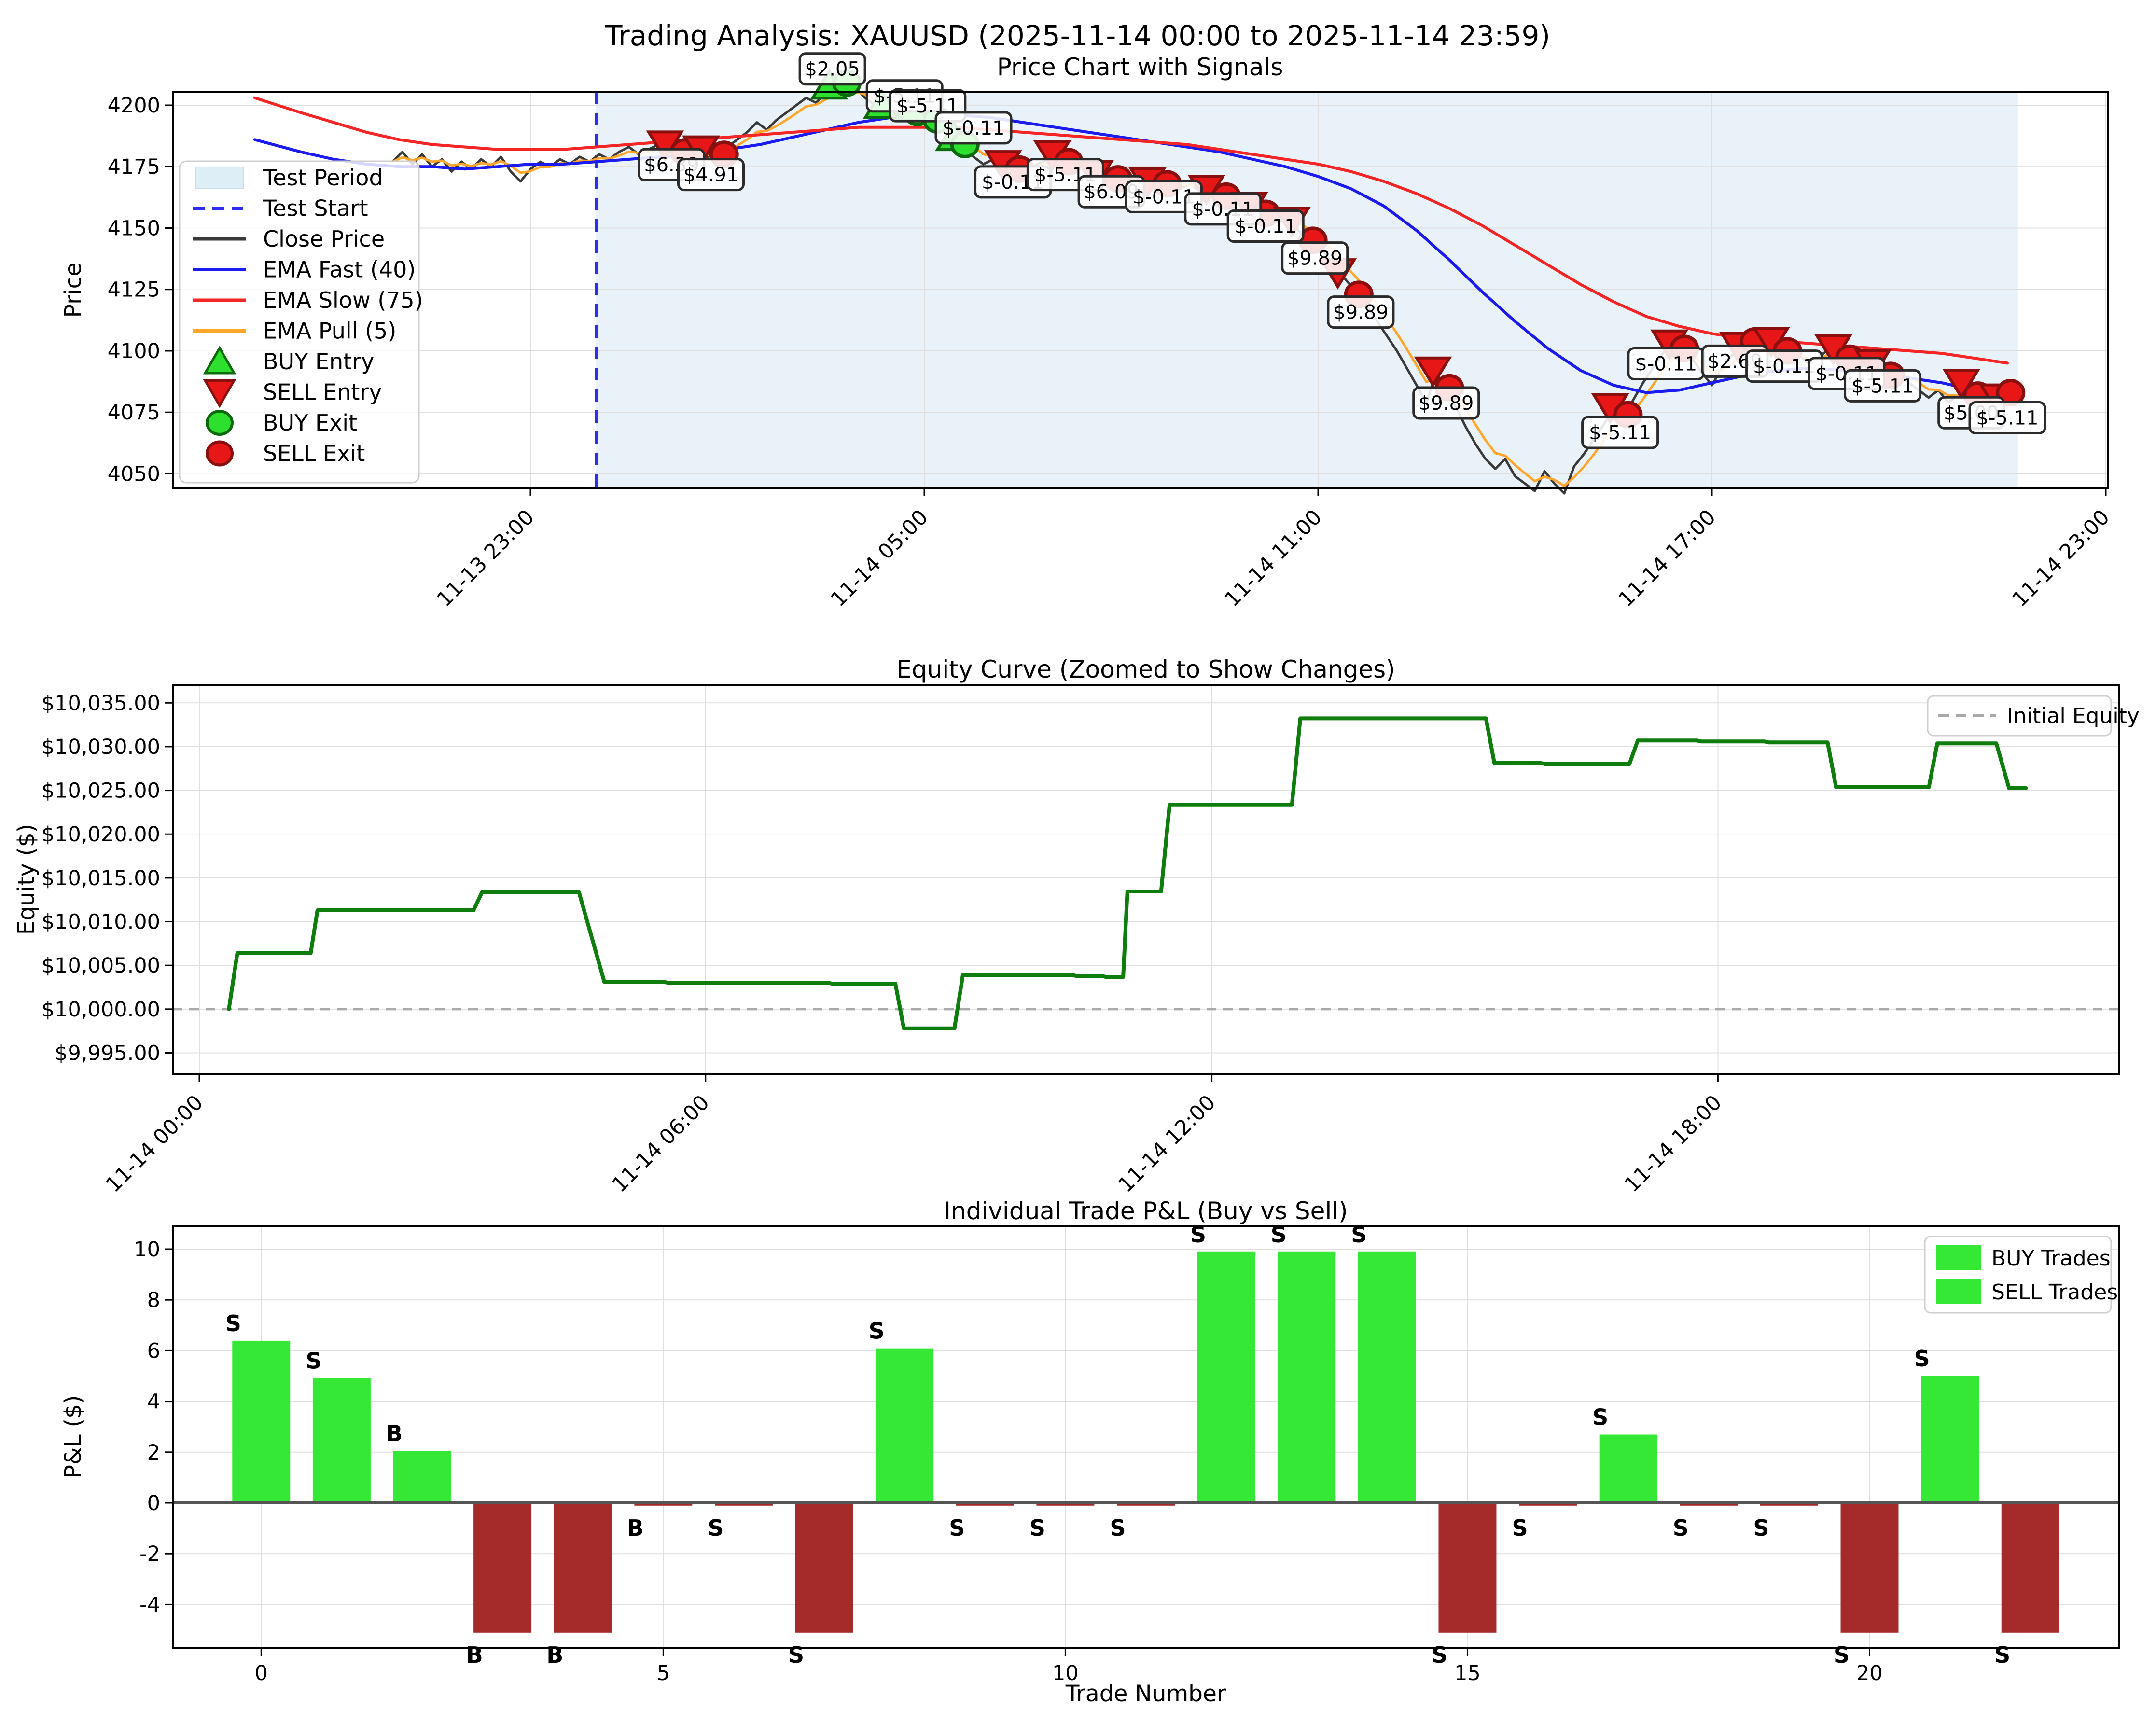 This screenshot has height=1710, width=2156. What do you see at coordinates (107, 1053) in the screenshot?
I see `equity-y-tick-label: $9,995.00` at bounding box center [107, 1053].